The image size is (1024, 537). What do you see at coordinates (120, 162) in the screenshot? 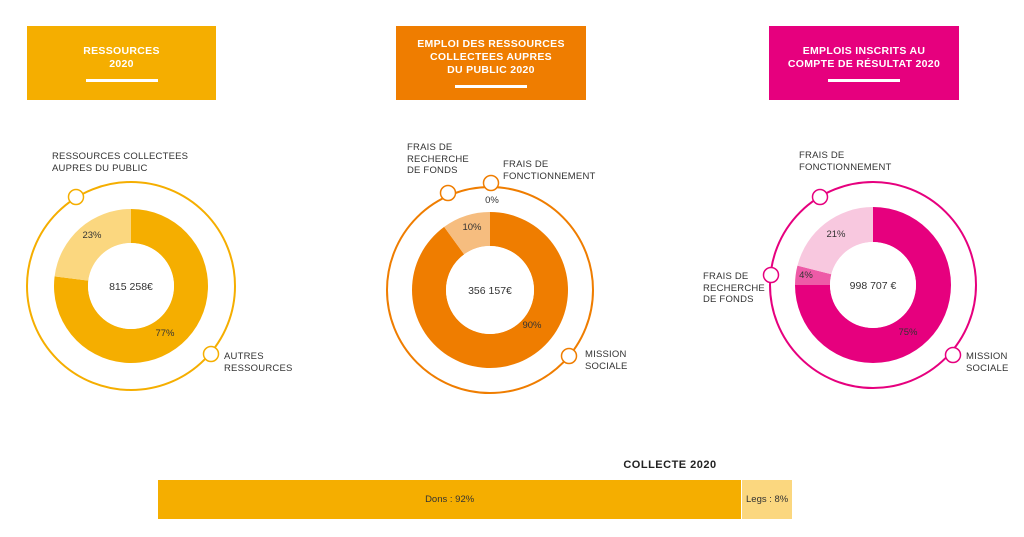
I see `label-ressources-collectees: RESSOURCES COLLECTEES AUPRES DU PUBLIC` at bounding box center [120, 162].